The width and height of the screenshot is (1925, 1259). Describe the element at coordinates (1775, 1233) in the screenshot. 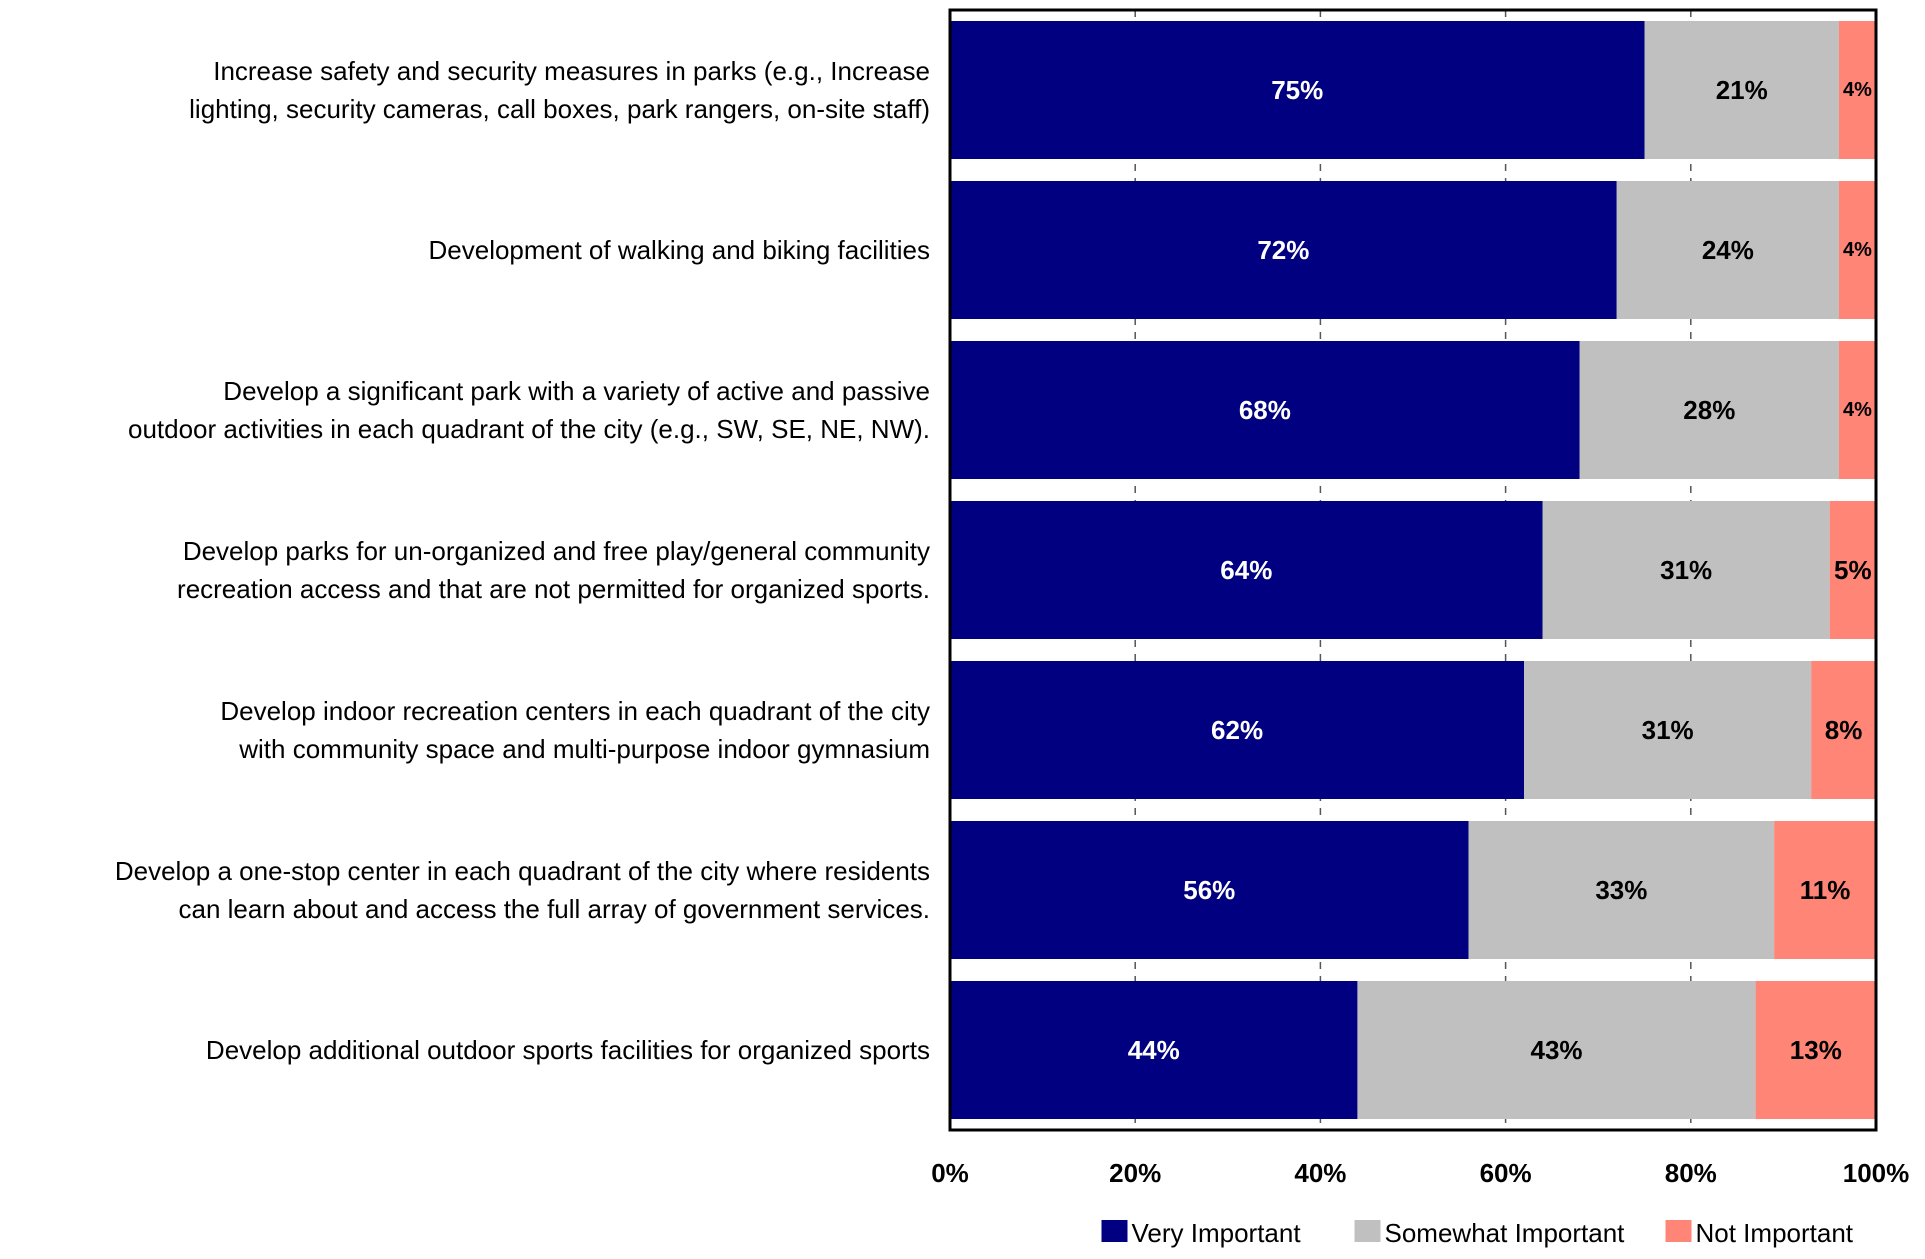

I see `legend-label: Not Important` at that location.